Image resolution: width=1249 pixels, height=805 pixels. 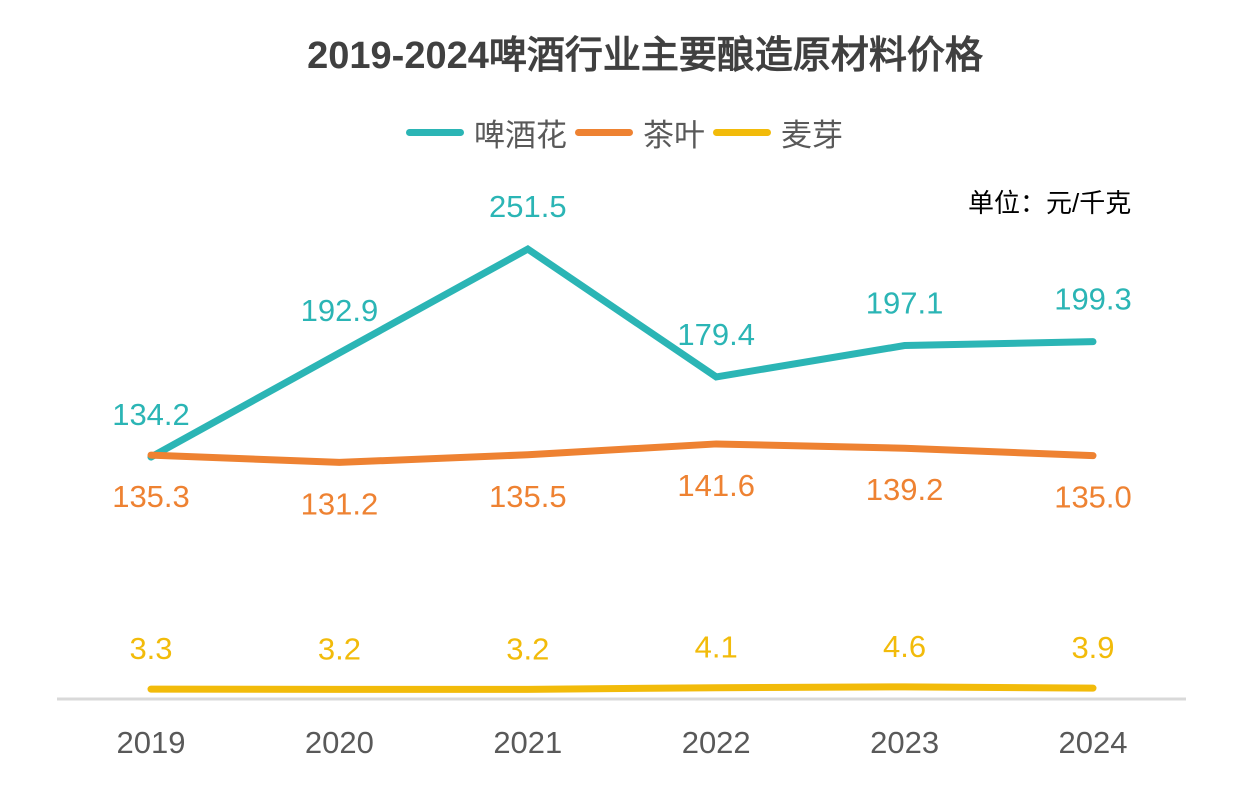 I want to click on data-label-malt: 3.9, so click(x=1092, y=647).